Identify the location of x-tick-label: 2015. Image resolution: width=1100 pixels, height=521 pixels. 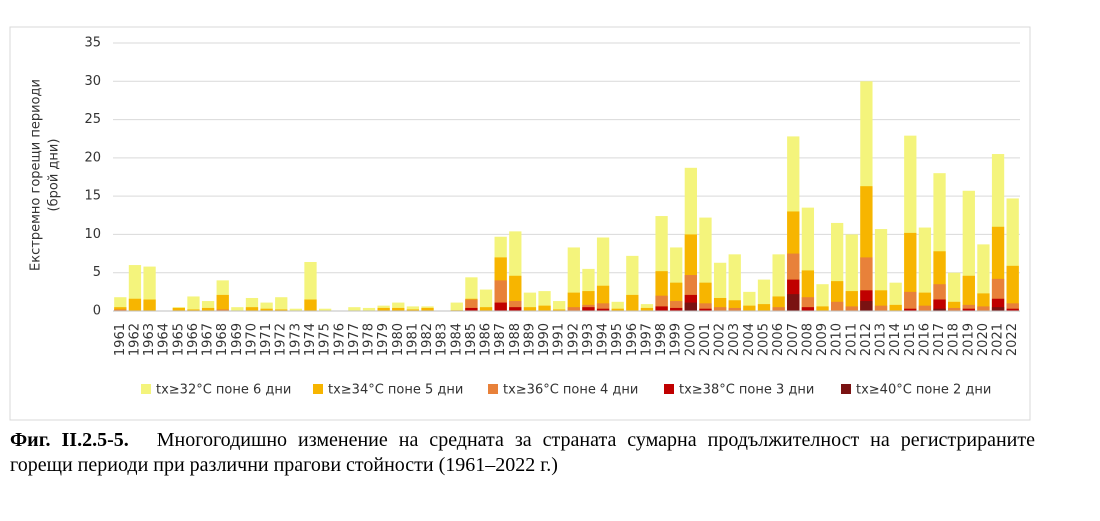
(910, 339).